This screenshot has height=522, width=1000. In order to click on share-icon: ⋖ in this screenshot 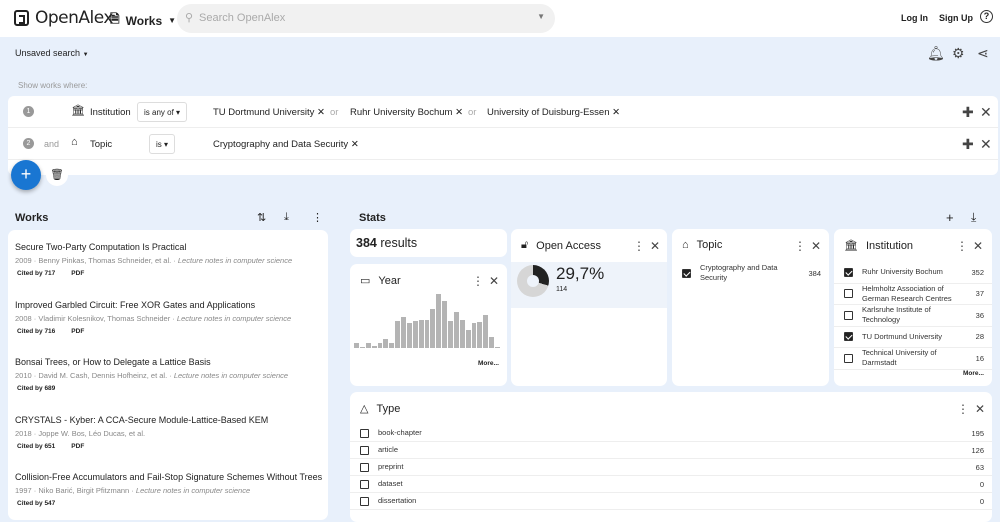, I will do `click(983, 53)`.